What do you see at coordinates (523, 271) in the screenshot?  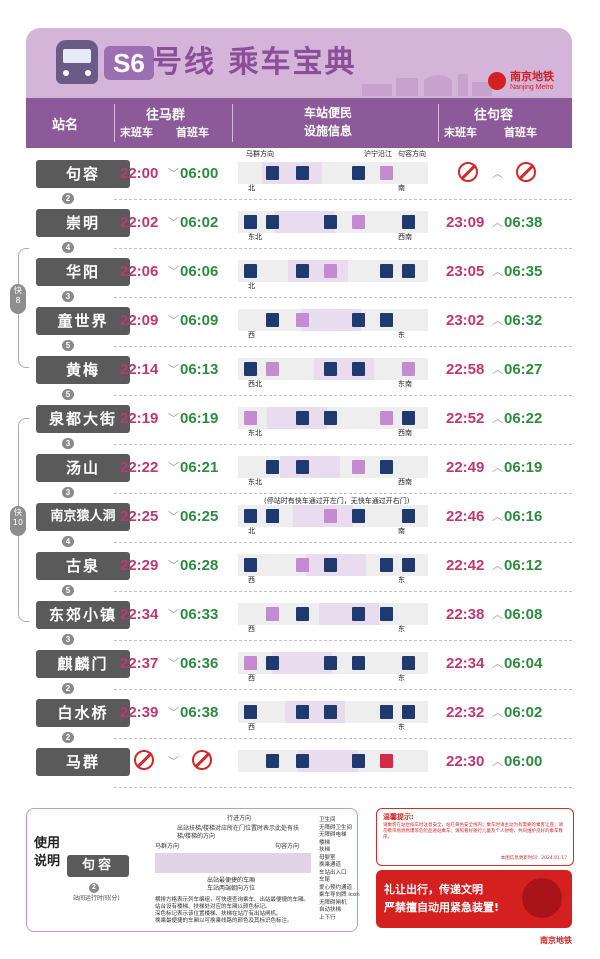 I see `jurong-first-train: 06:35` at bounding box center [523, 271].